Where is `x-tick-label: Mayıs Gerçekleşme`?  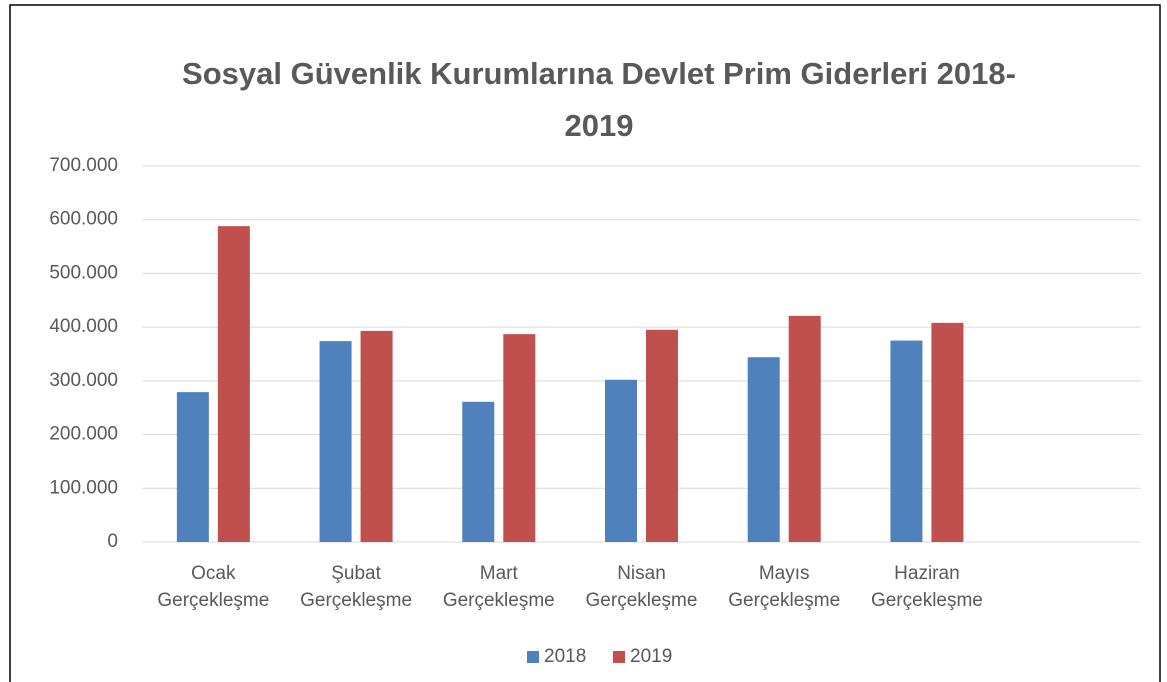
x-tick-label: Mayıs Gerçekleşme is located at coordinates (784, 587).